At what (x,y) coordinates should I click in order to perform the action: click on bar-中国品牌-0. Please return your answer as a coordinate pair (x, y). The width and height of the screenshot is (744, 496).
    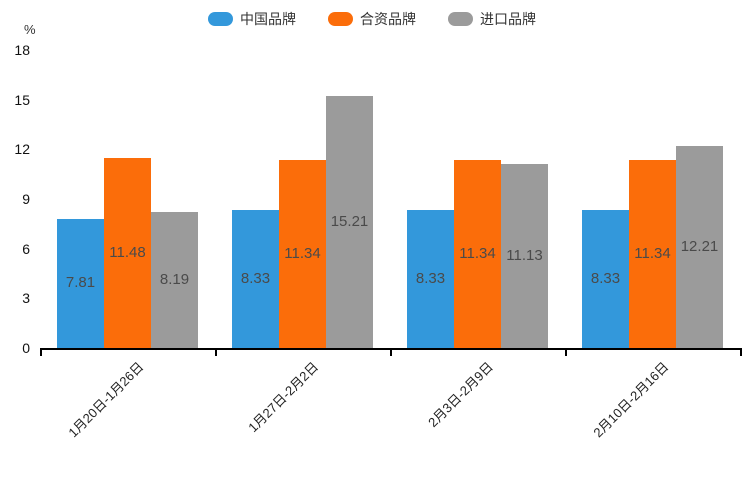
    Looking at the image, I should click on (80, 283).